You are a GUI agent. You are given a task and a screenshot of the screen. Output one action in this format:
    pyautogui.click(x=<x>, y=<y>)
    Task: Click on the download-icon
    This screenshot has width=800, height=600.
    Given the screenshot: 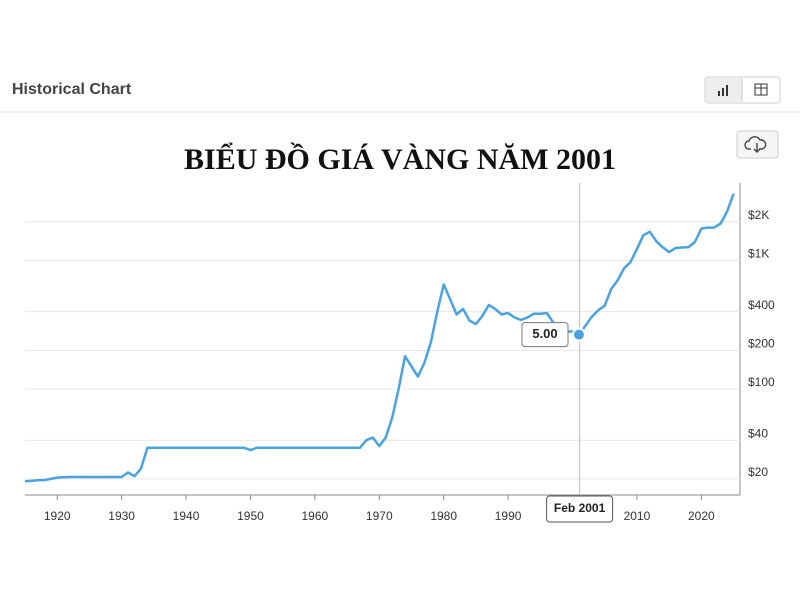 What is the action you would take?
    pyautogui.click(x=755, y=144)
    